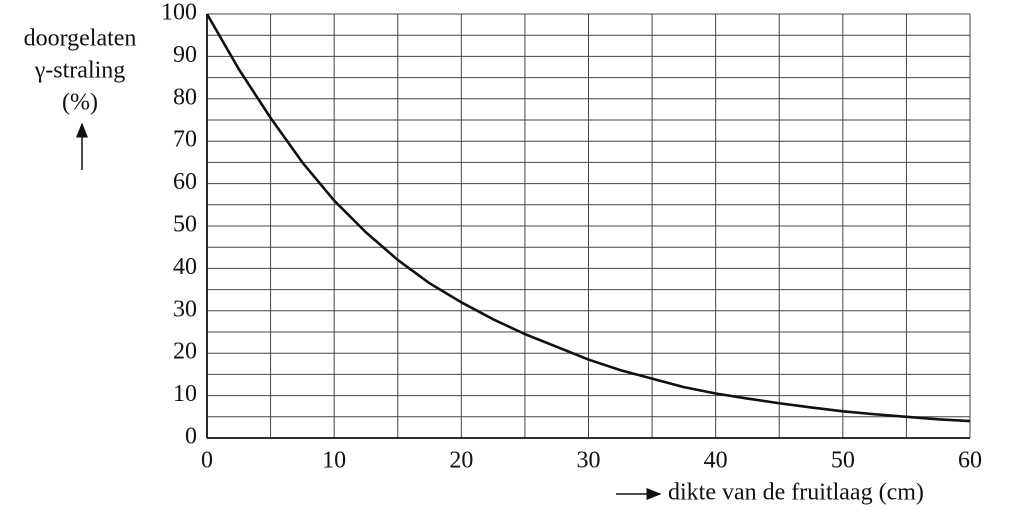 The width and height of the screenshot is (1011, 532). I want to click on y-tick-label: 90, so click(185, 55).